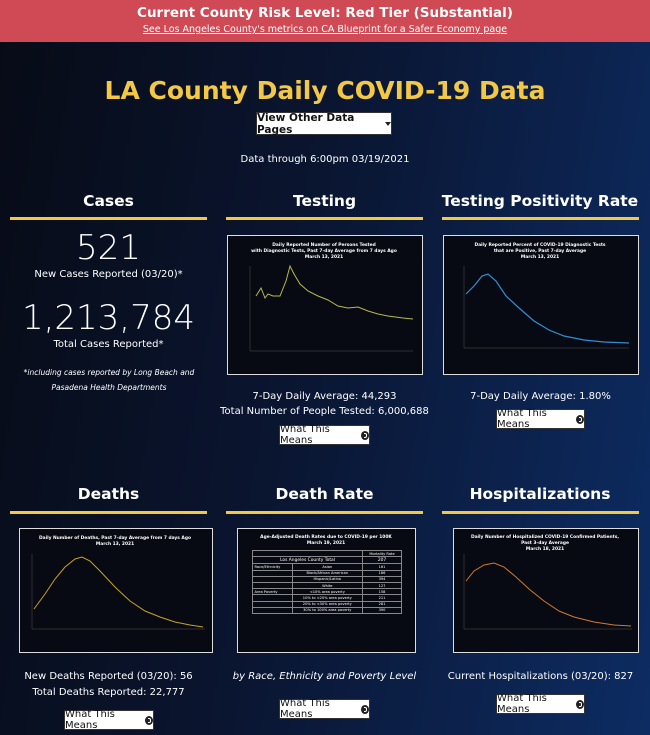  I want to click on chart-title: March 18, 2021, so click(545, 549).